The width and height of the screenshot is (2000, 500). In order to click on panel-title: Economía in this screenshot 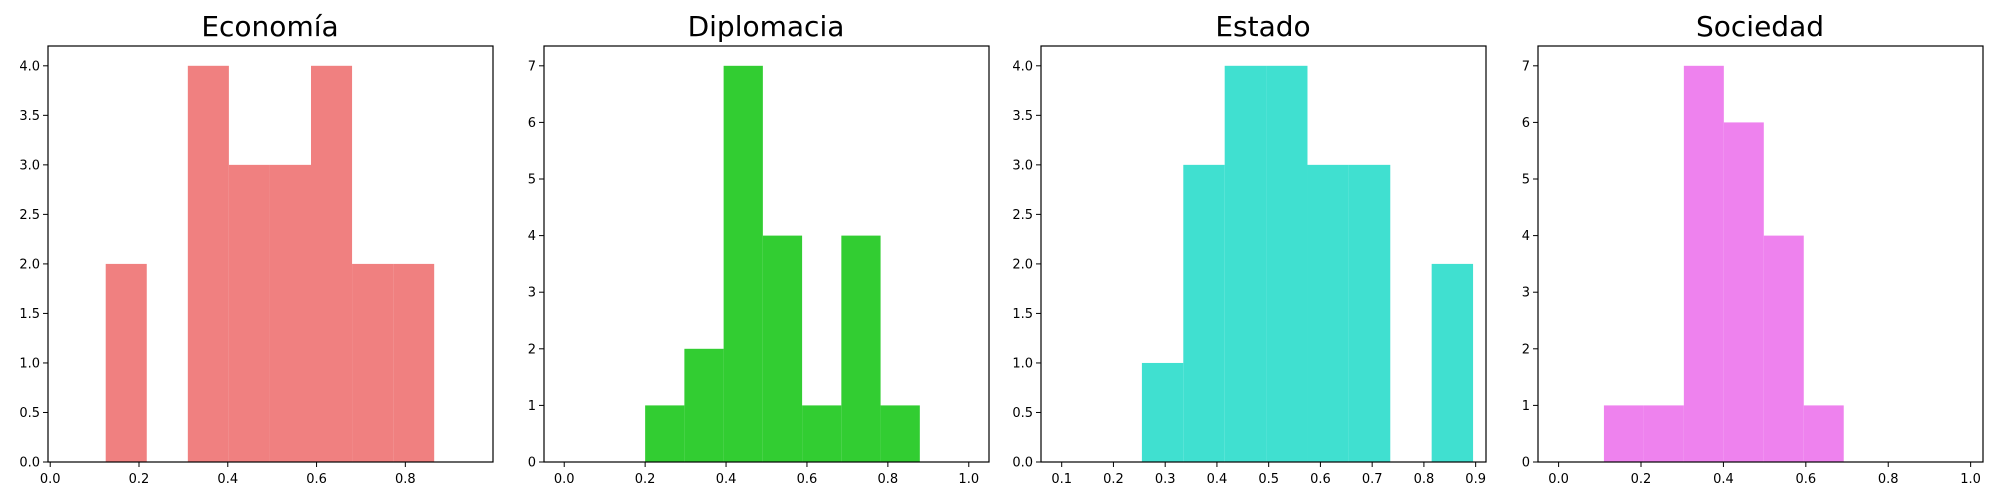, I will do `click(269, 26)`.